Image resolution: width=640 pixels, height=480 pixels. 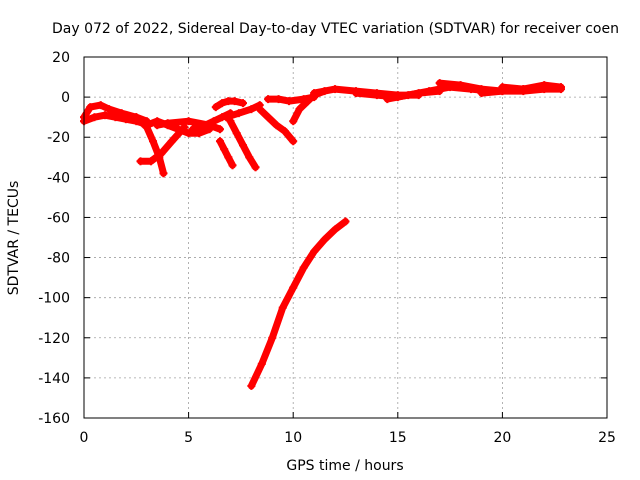 What do you see at coordinates (54, 379) in the screenshot?
I see `y-tick-label: -140` at bounding box center [54, 379].